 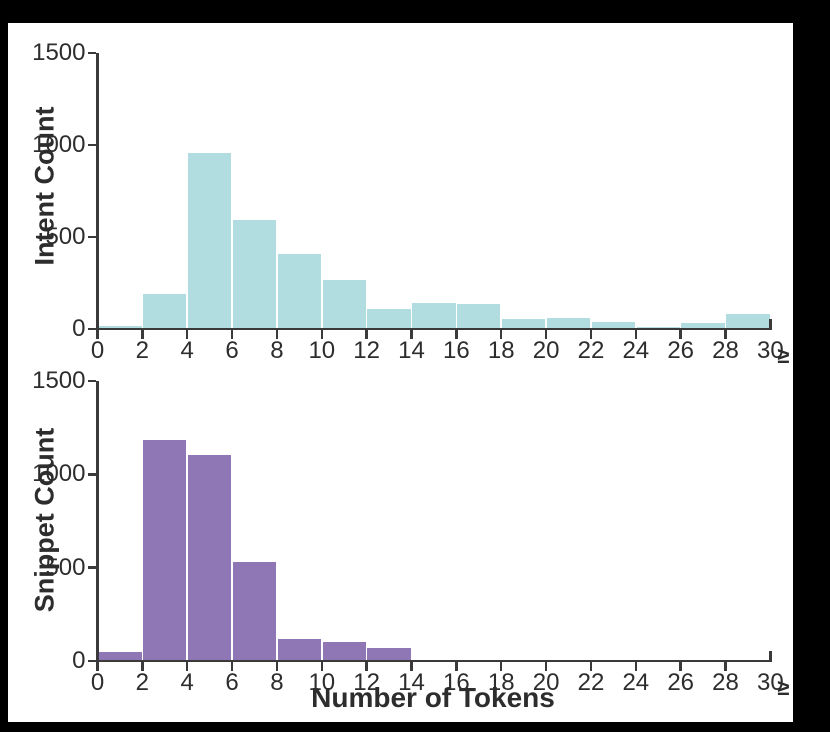 What do you see at coordinates (433, 697) in the screenshot?
I see `x-axis-title-number-of-tokens: Number of Tokens` at bounding box center [433, 697].